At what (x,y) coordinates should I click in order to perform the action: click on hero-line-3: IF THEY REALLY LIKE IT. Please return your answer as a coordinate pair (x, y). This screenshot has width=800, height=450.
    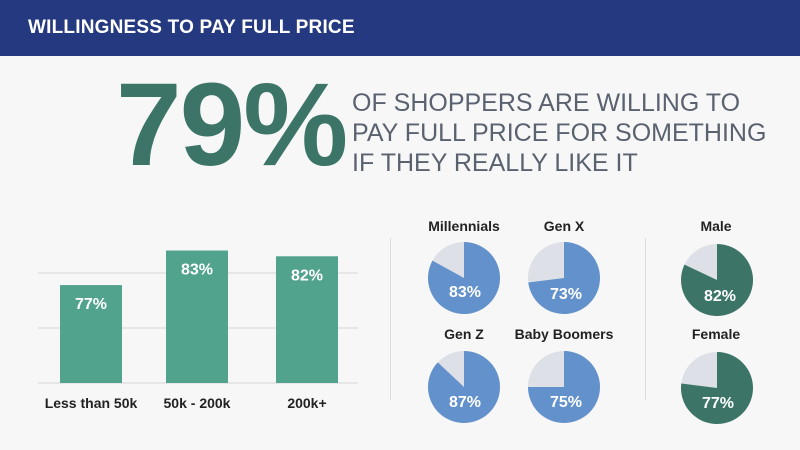
    Looking at the image, I should click on (495, 163).